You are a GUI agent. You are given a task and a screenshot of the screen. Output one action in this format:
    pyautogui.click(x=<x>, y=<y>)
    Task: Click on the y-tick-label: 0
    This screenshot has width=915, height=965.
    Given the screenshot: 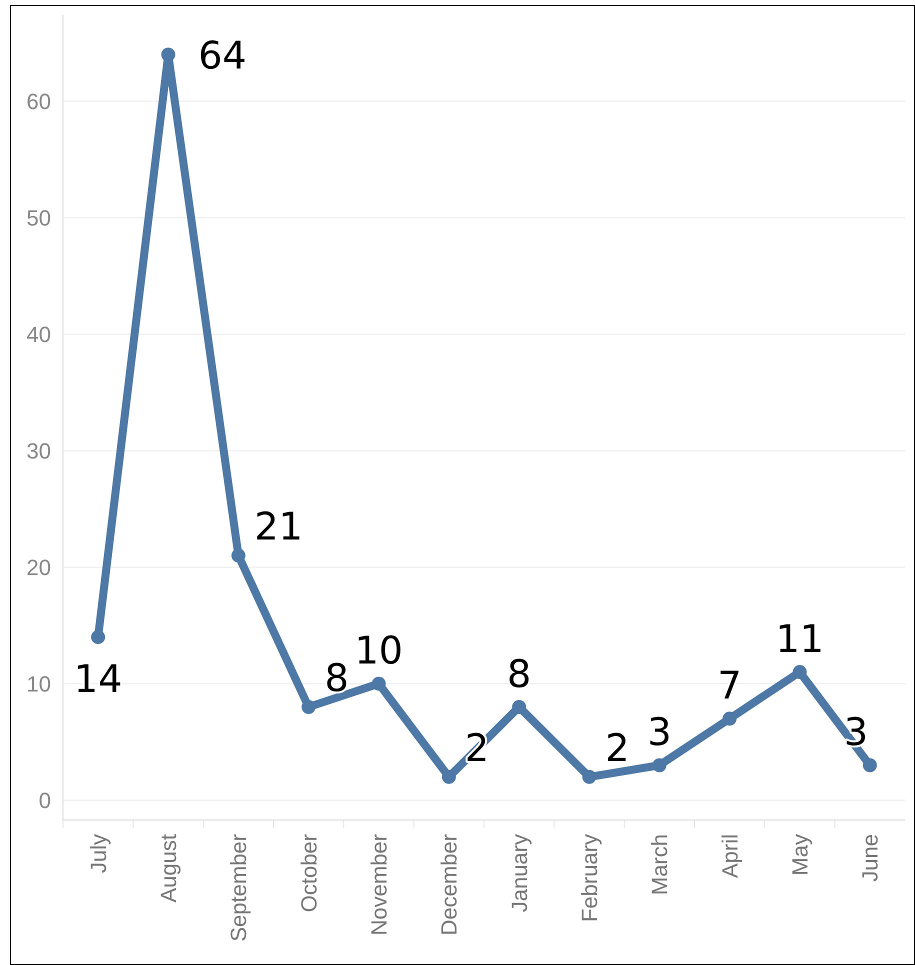 What is the action you would take?
    pyautogui.click(x=44, y=800)
    